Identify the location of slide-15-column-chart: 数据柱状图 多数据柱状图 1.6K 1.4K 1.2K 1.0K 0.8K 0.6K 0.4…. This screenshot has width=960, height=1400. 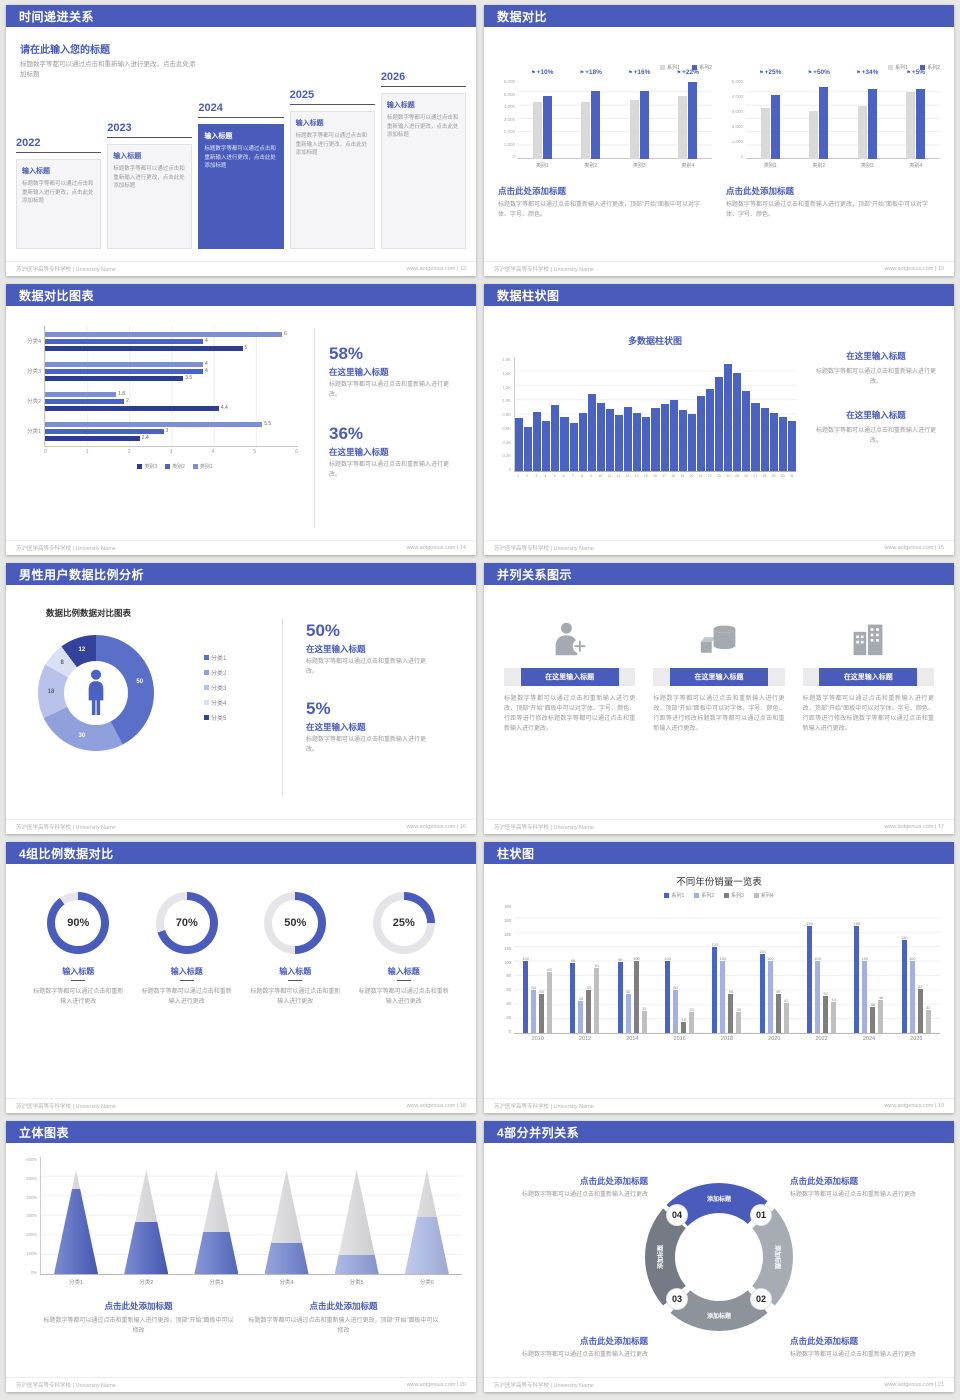
(719, 419).